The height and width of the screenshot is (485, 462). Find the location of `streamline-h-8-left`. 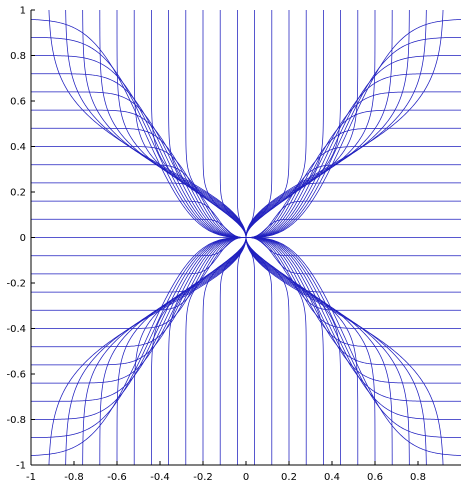

streamline-h-8-left is located at coordinates (138, 274).